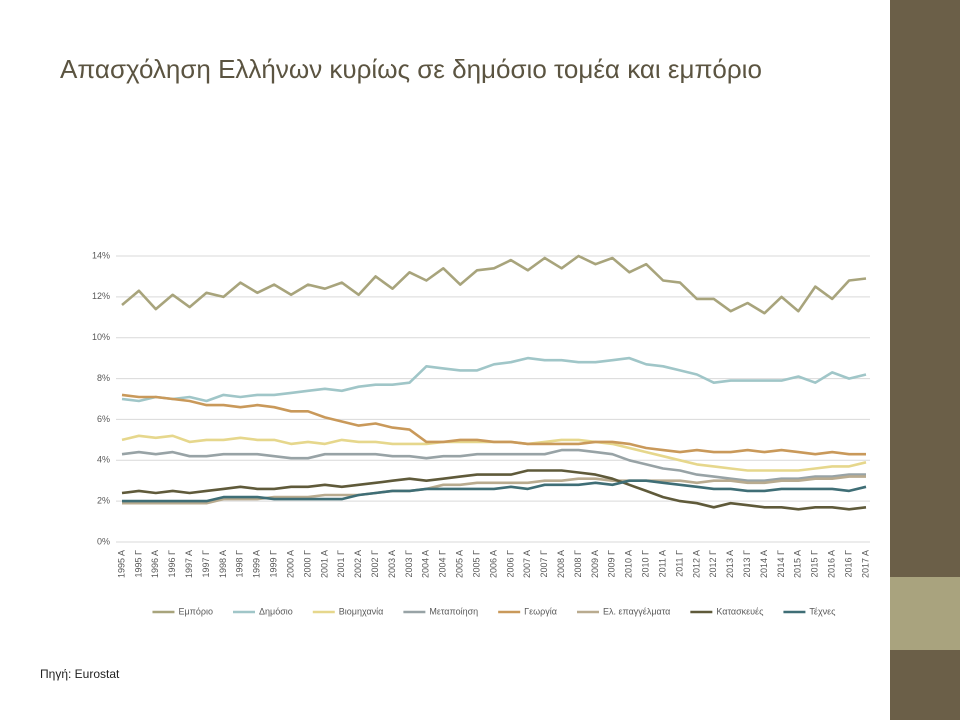 The image size is (960, 720). What do you see at coordinates (713, 564) in the screenshot?
I see `x-tick-label: 2012 Γ` at bounding box center [713, 564].